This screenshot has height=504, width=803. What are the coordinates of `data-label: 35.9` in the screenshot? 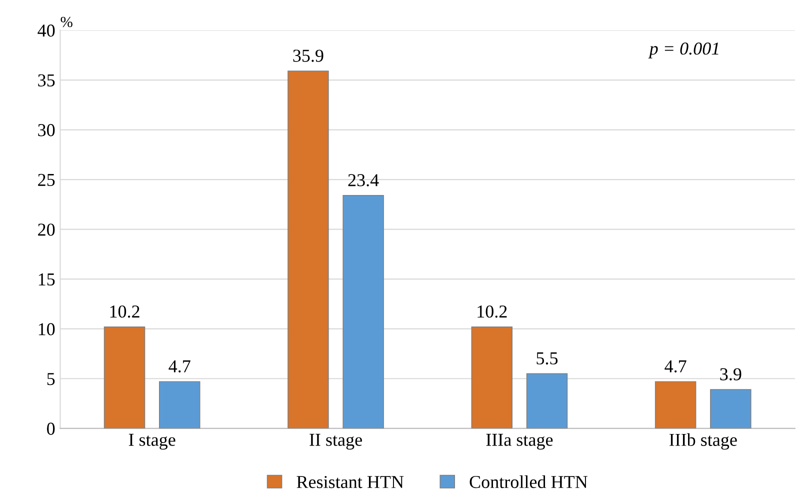 It's located at (308, 56).